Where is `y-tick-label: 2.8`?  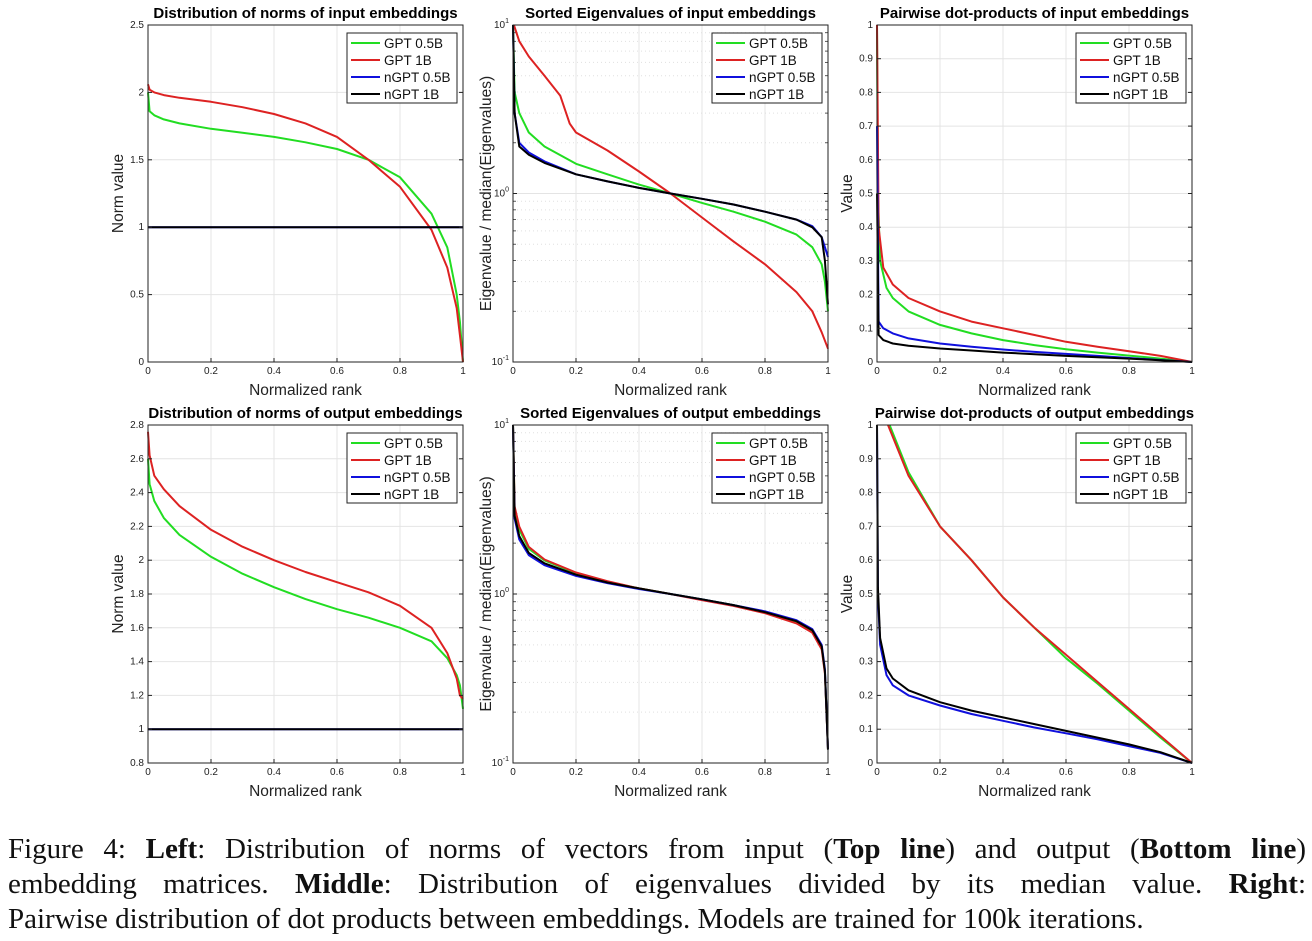
y-tick-label: 2.8 is located at coordinates (137, 425).